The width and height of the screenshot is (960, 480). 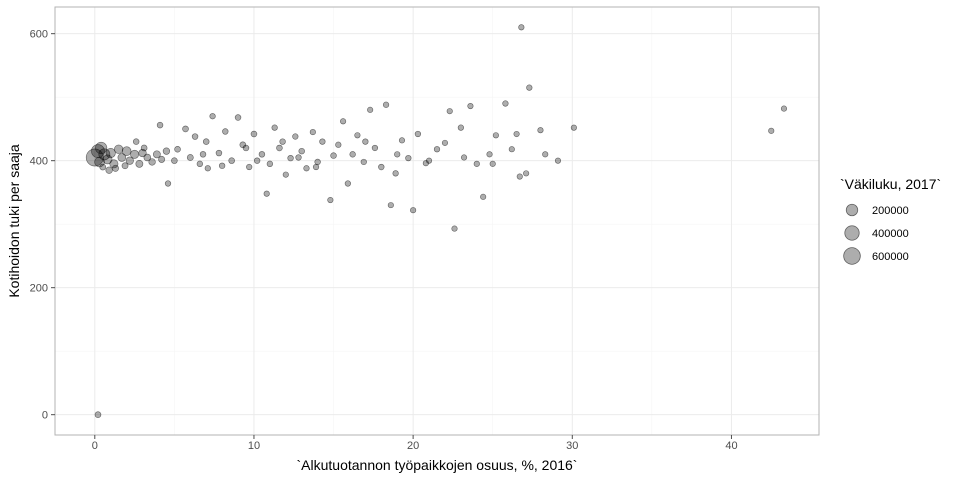 I want to click on legend-title: `Väkiluku, 2017`, so click(x=890, y=184).